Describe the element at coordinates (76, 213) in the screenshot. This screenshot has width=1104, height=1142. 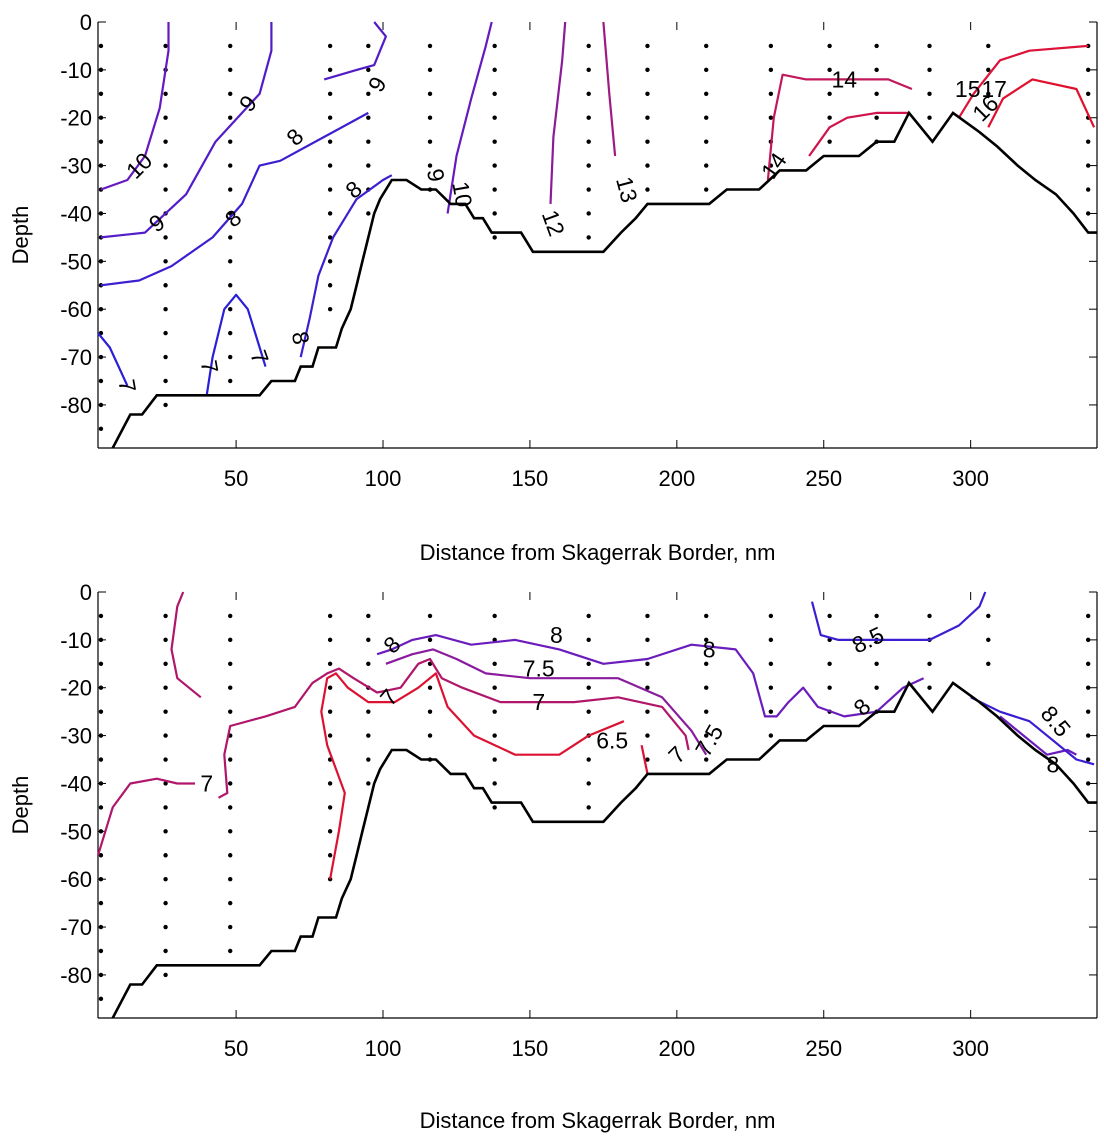
I see `y-tick-label: -40` at that location.